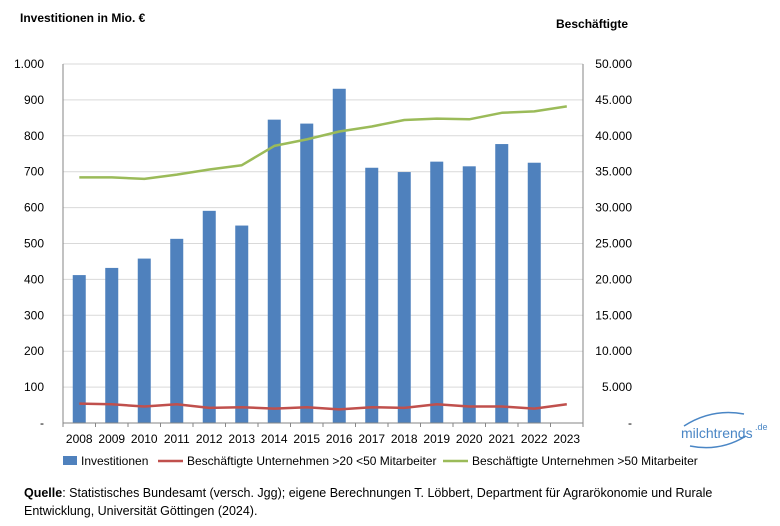 The width and height of the screenshot is (780, 526). What do you see at coordinates (34, 351) in the screenshot?
I see `left-tick-label: 200` at bounding box center [34, 351].